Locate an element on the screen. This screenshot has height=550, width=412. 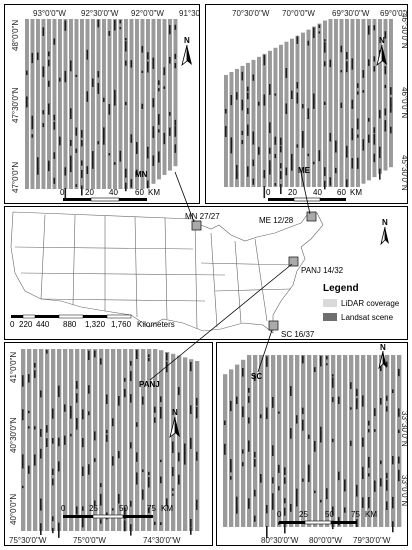
mn-north-arrow: N is located at coordinates (186, 51).